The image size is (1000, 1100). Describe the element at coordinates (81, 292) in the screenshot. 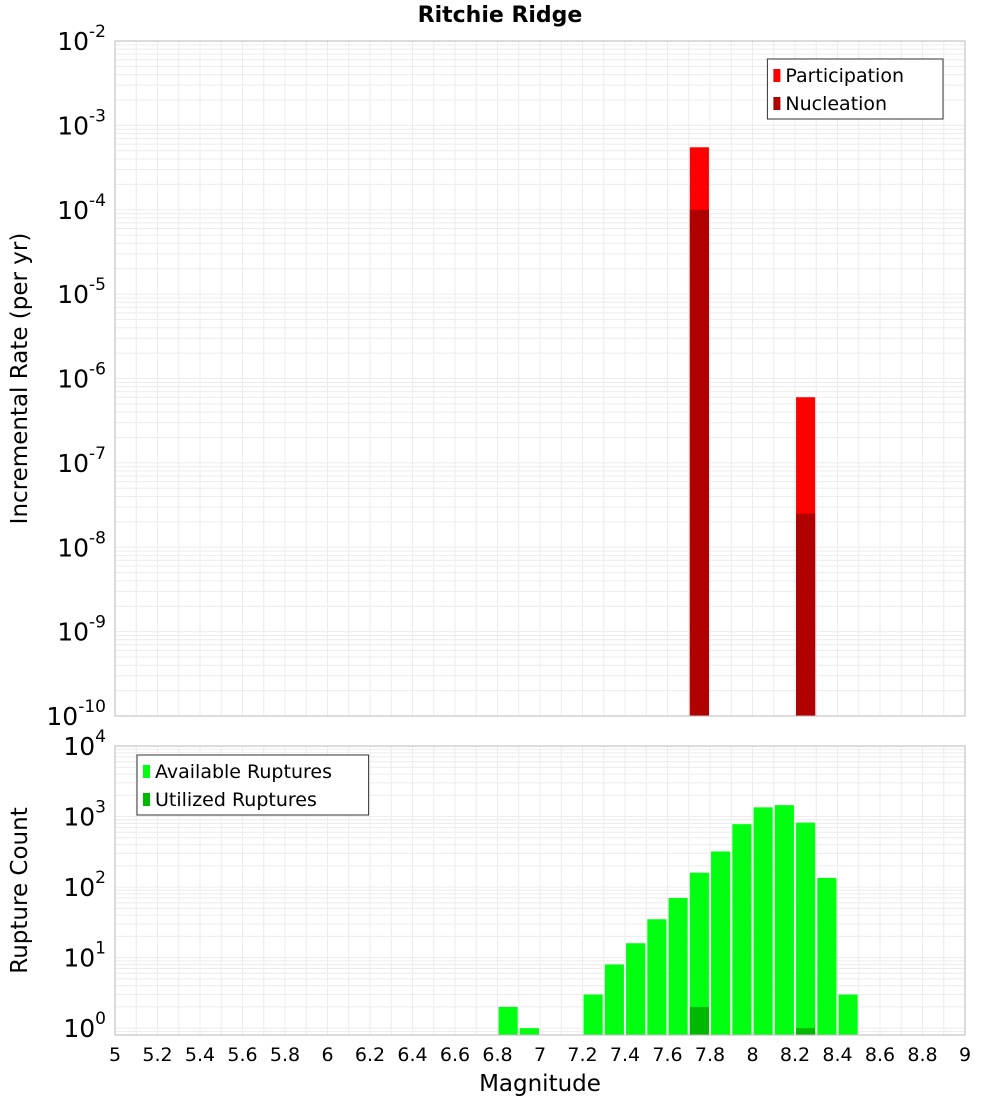

I see `y-tick-label: 10⁻⁵` at that location.